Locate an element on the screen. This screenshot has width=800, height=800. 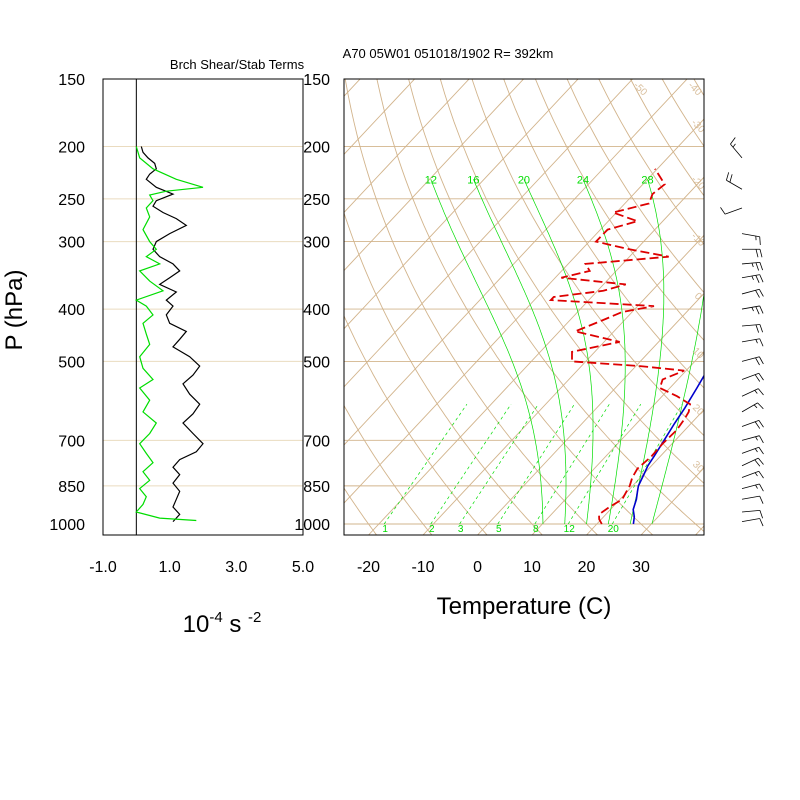
wind-barbs is located at coordinates (742, 332).